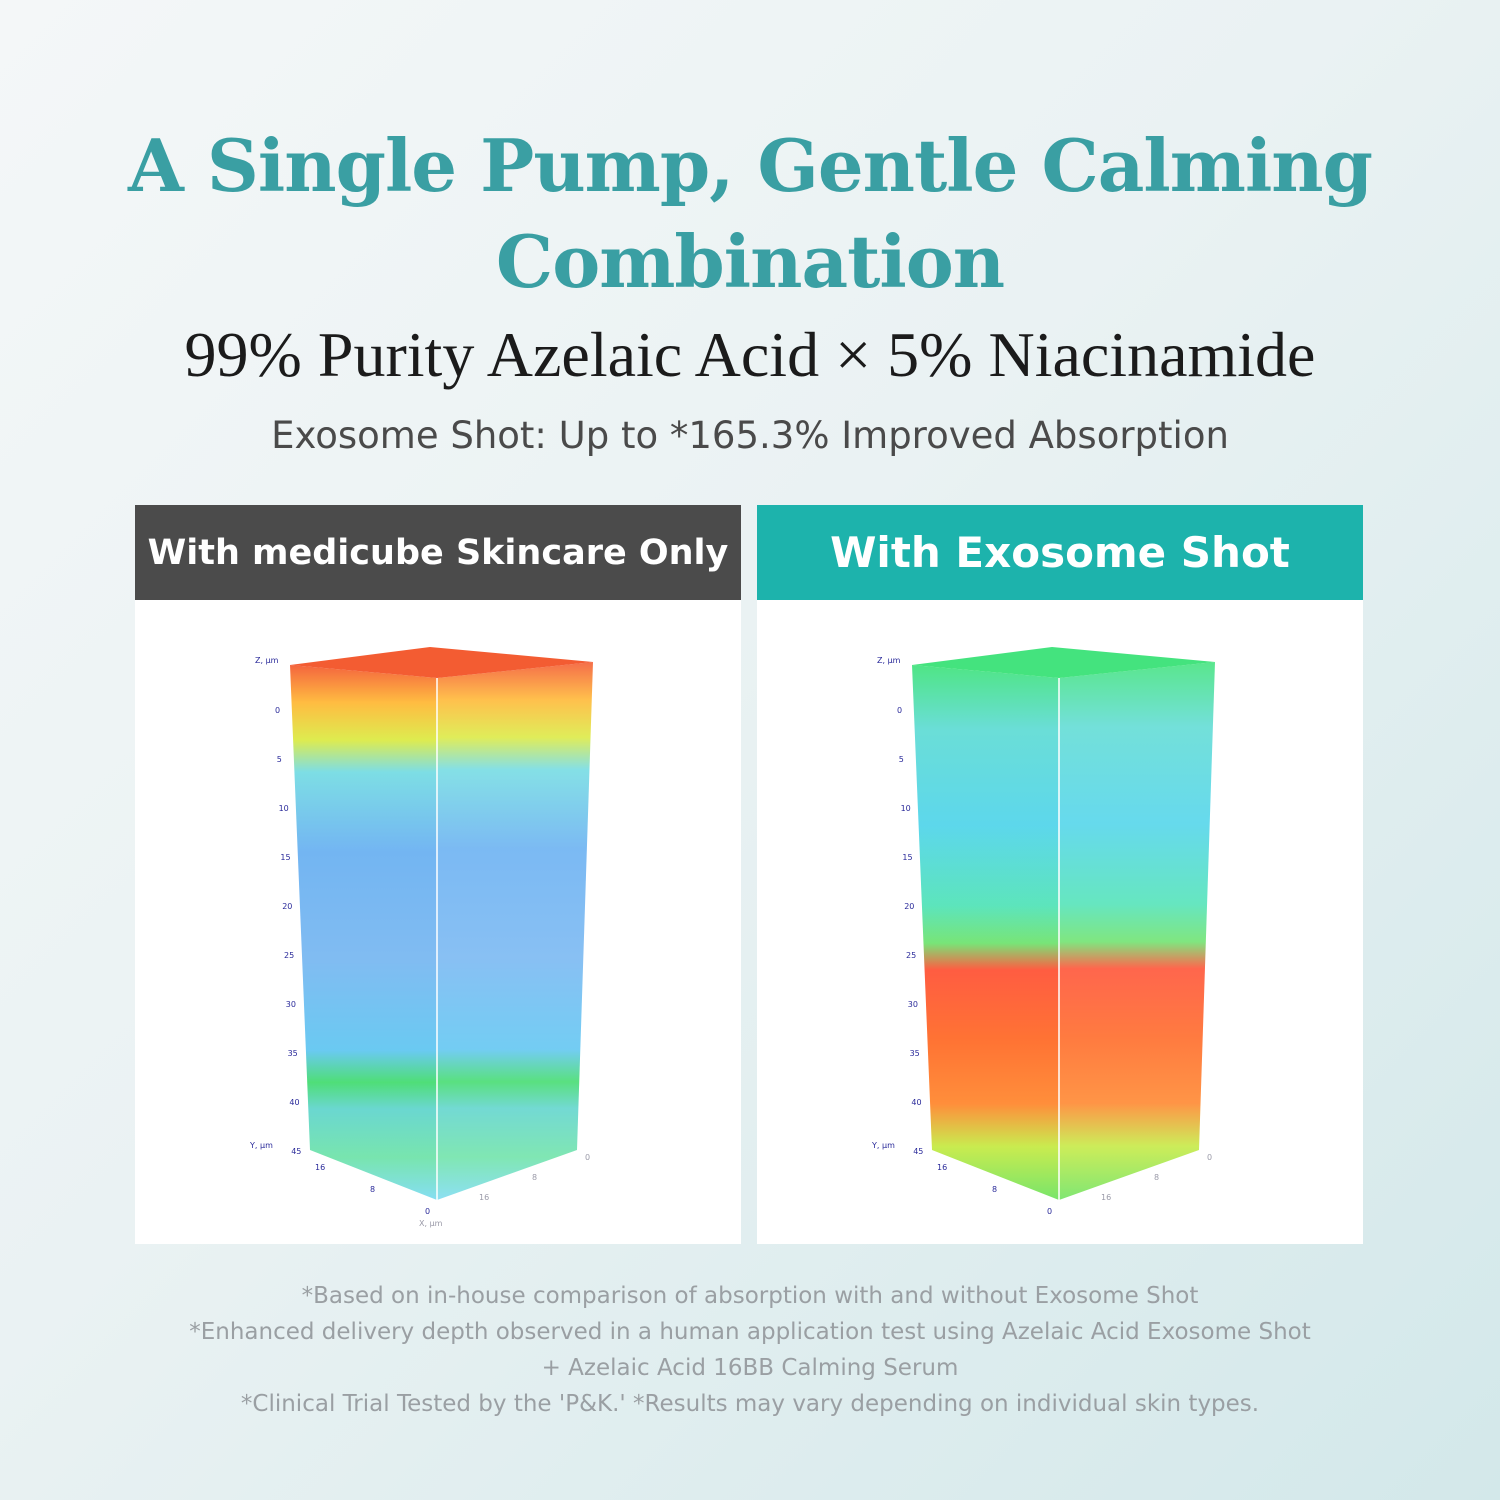 Image resolution: width=1500 pixels, height=1500 pixels. What do you see at coordinates (431, 1223) in the screenshot?
I see `x-axis-label: X, µm` at bounding box center [431, 1223].